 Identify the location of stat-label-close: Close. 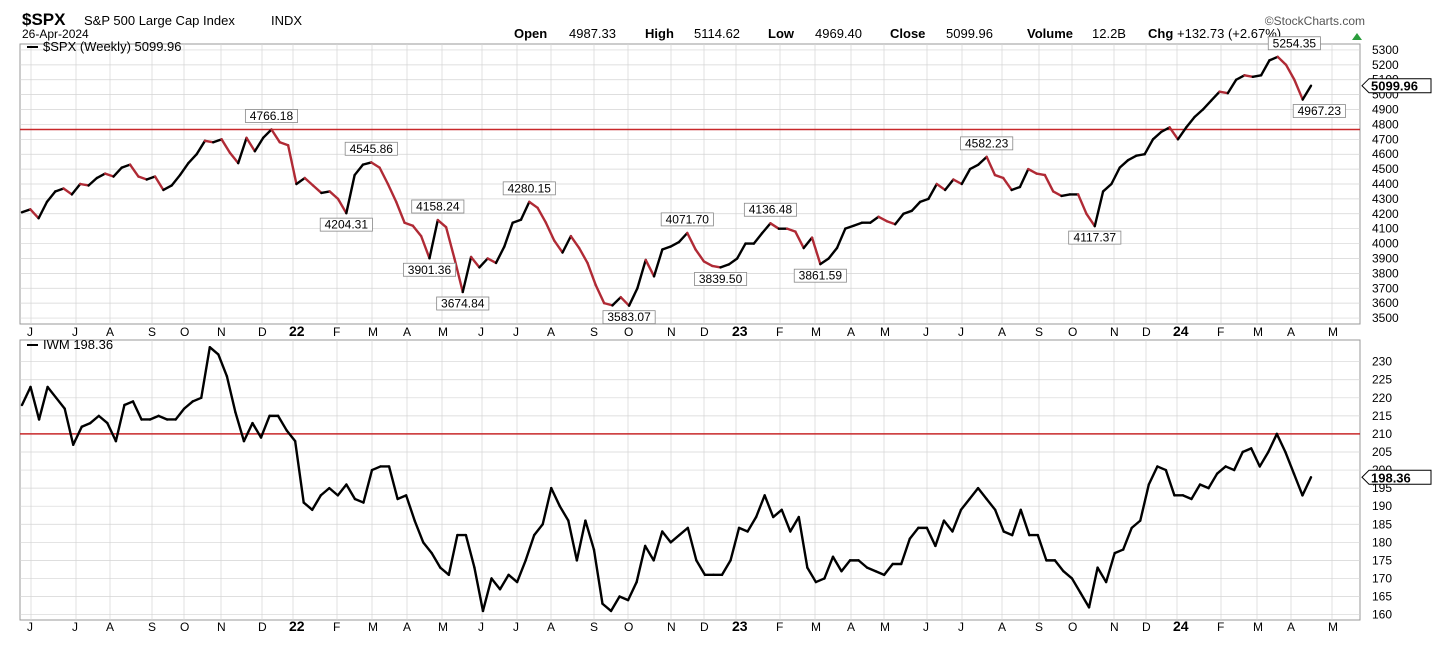
(907, 33).